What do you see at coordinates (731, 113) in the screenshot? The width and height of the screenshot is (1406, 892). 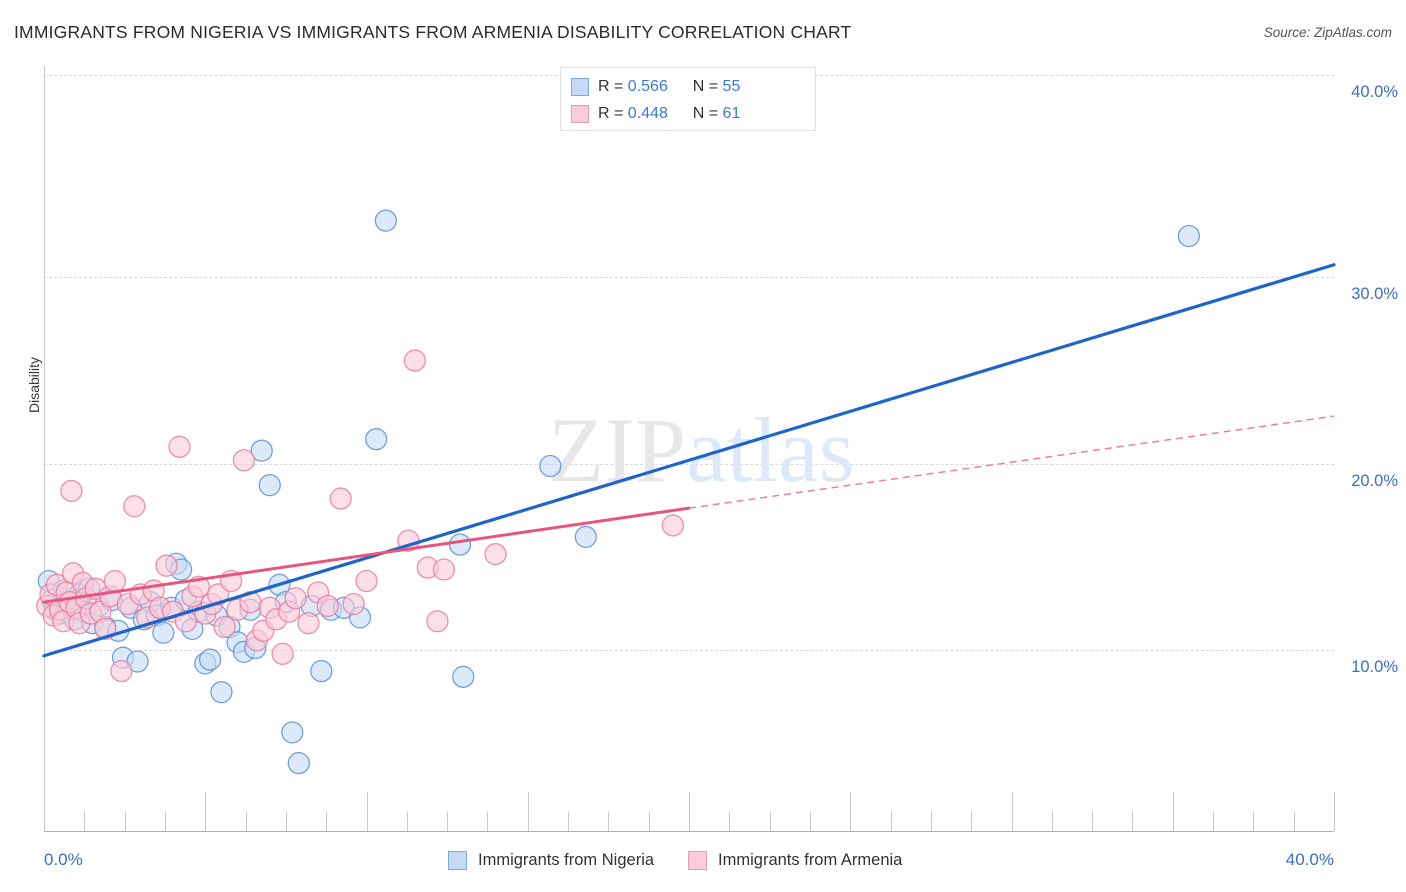 I see `stats-n-value-armenia: 61` at bounding box center [731, 113].